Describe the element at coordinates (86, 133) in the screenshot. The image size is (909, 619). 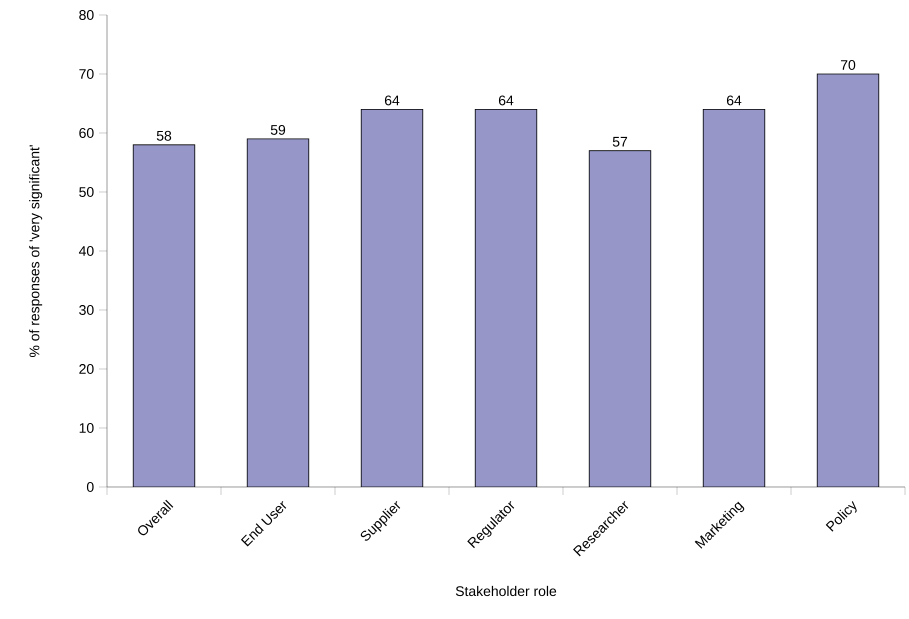
I see `y-tick-label: 60` at that location.